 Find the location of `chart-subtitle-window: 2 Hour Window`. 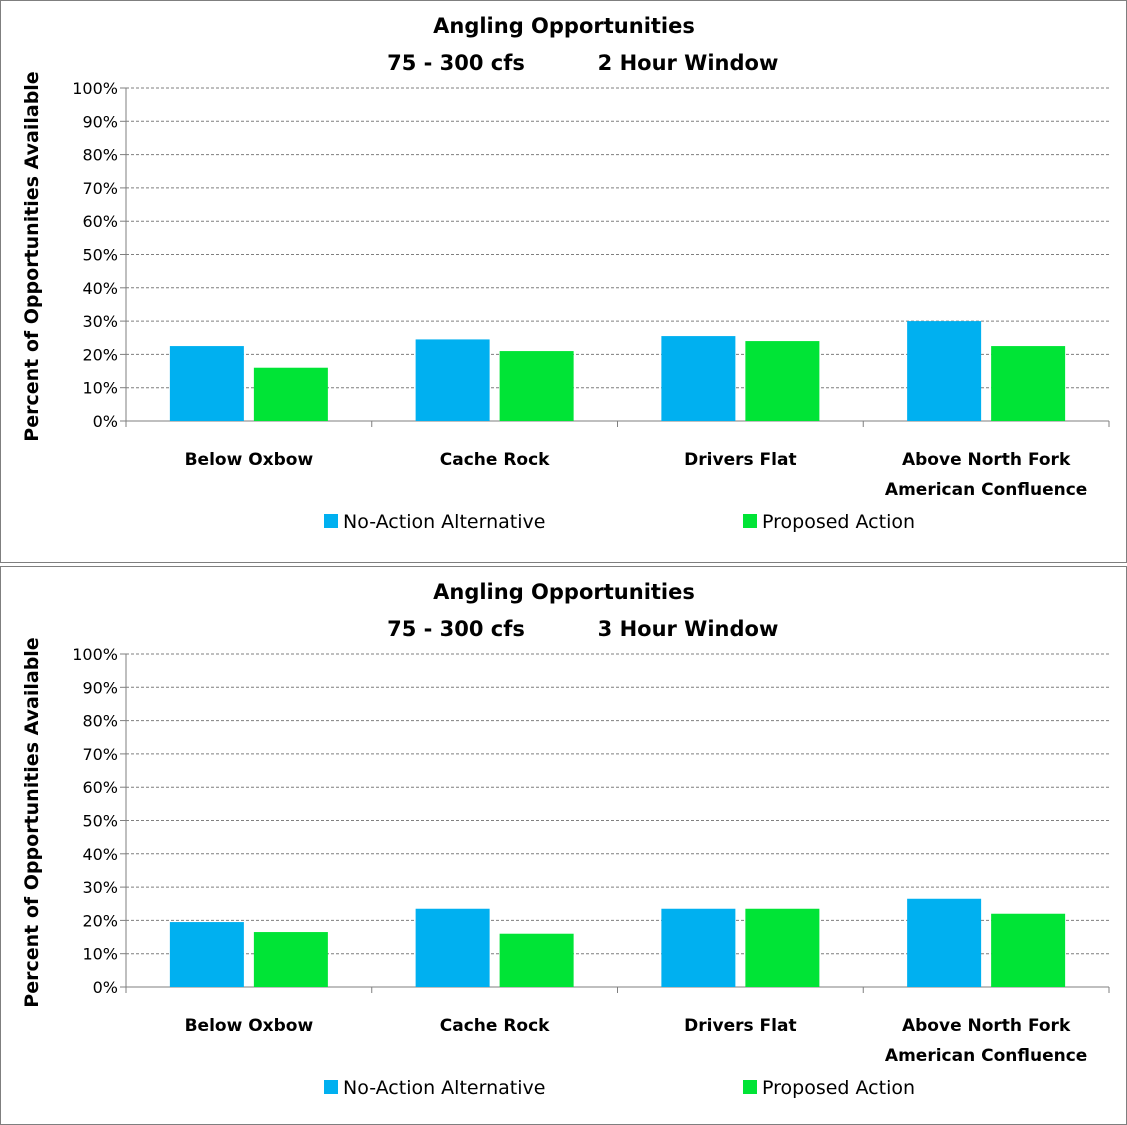

chart-subtitle-window: 2 Hour Window is located at coordinates (688, 63).